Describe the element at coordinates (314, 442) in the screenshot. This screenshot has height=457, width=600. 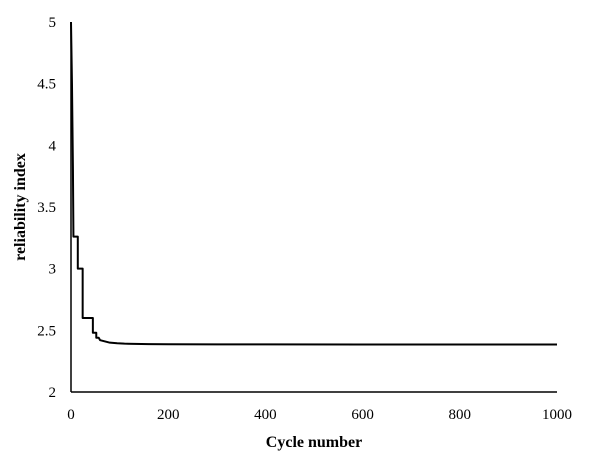
I see `x-axis-title: Cycle number` at that location.